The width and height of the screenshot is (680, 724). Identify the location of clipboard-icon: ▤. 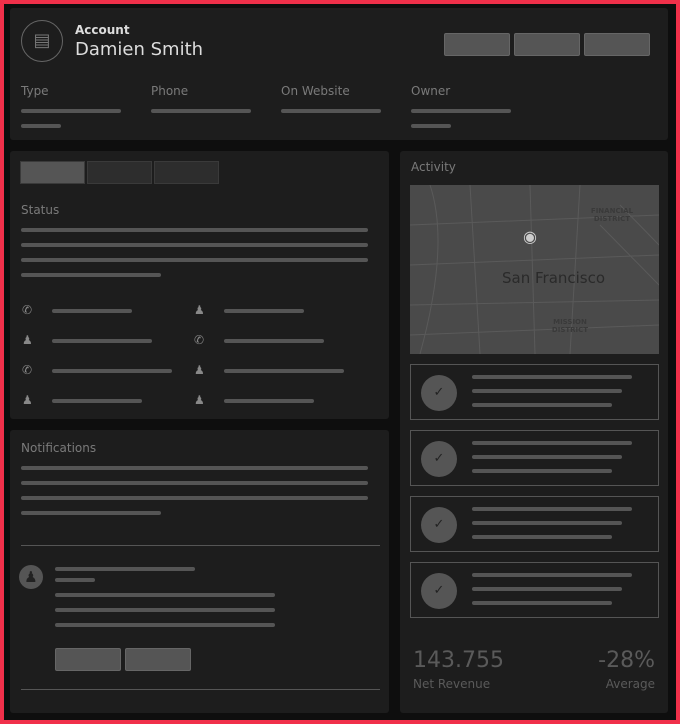
(42, 41).